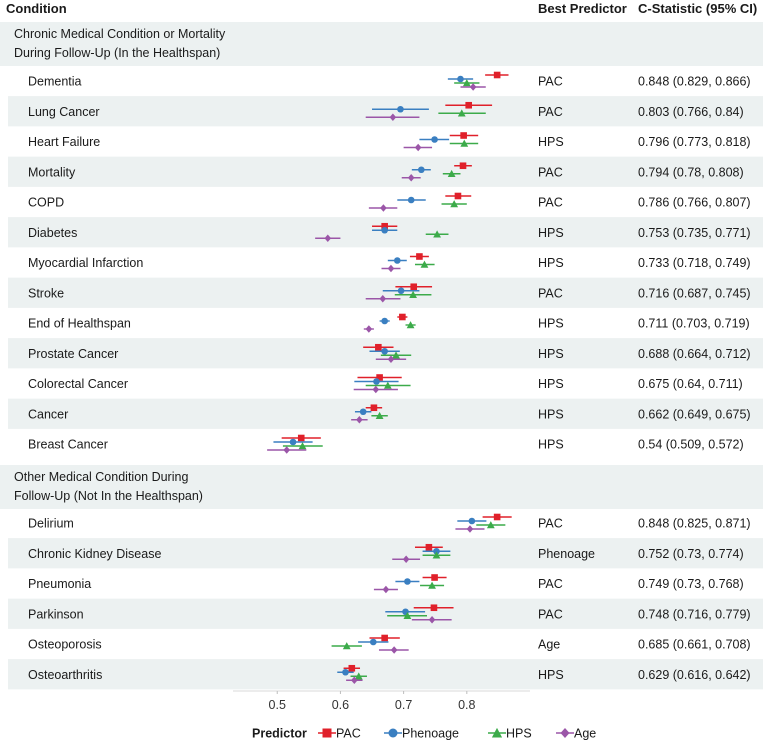  I want to click on mark-prostate-cancer-phenoage, so click(384, 351).